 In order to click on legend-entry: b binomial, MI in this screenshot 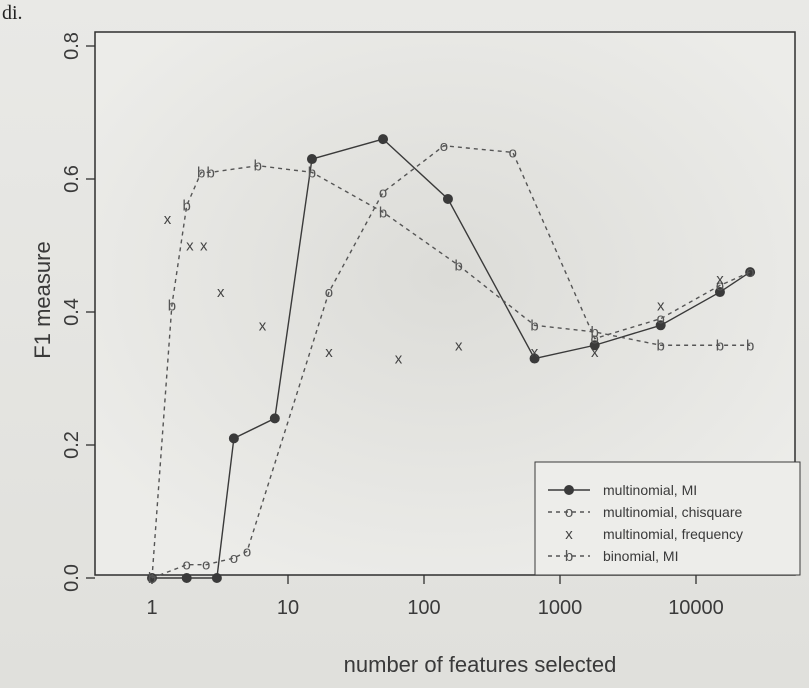, I will do `click(613, 556)`.